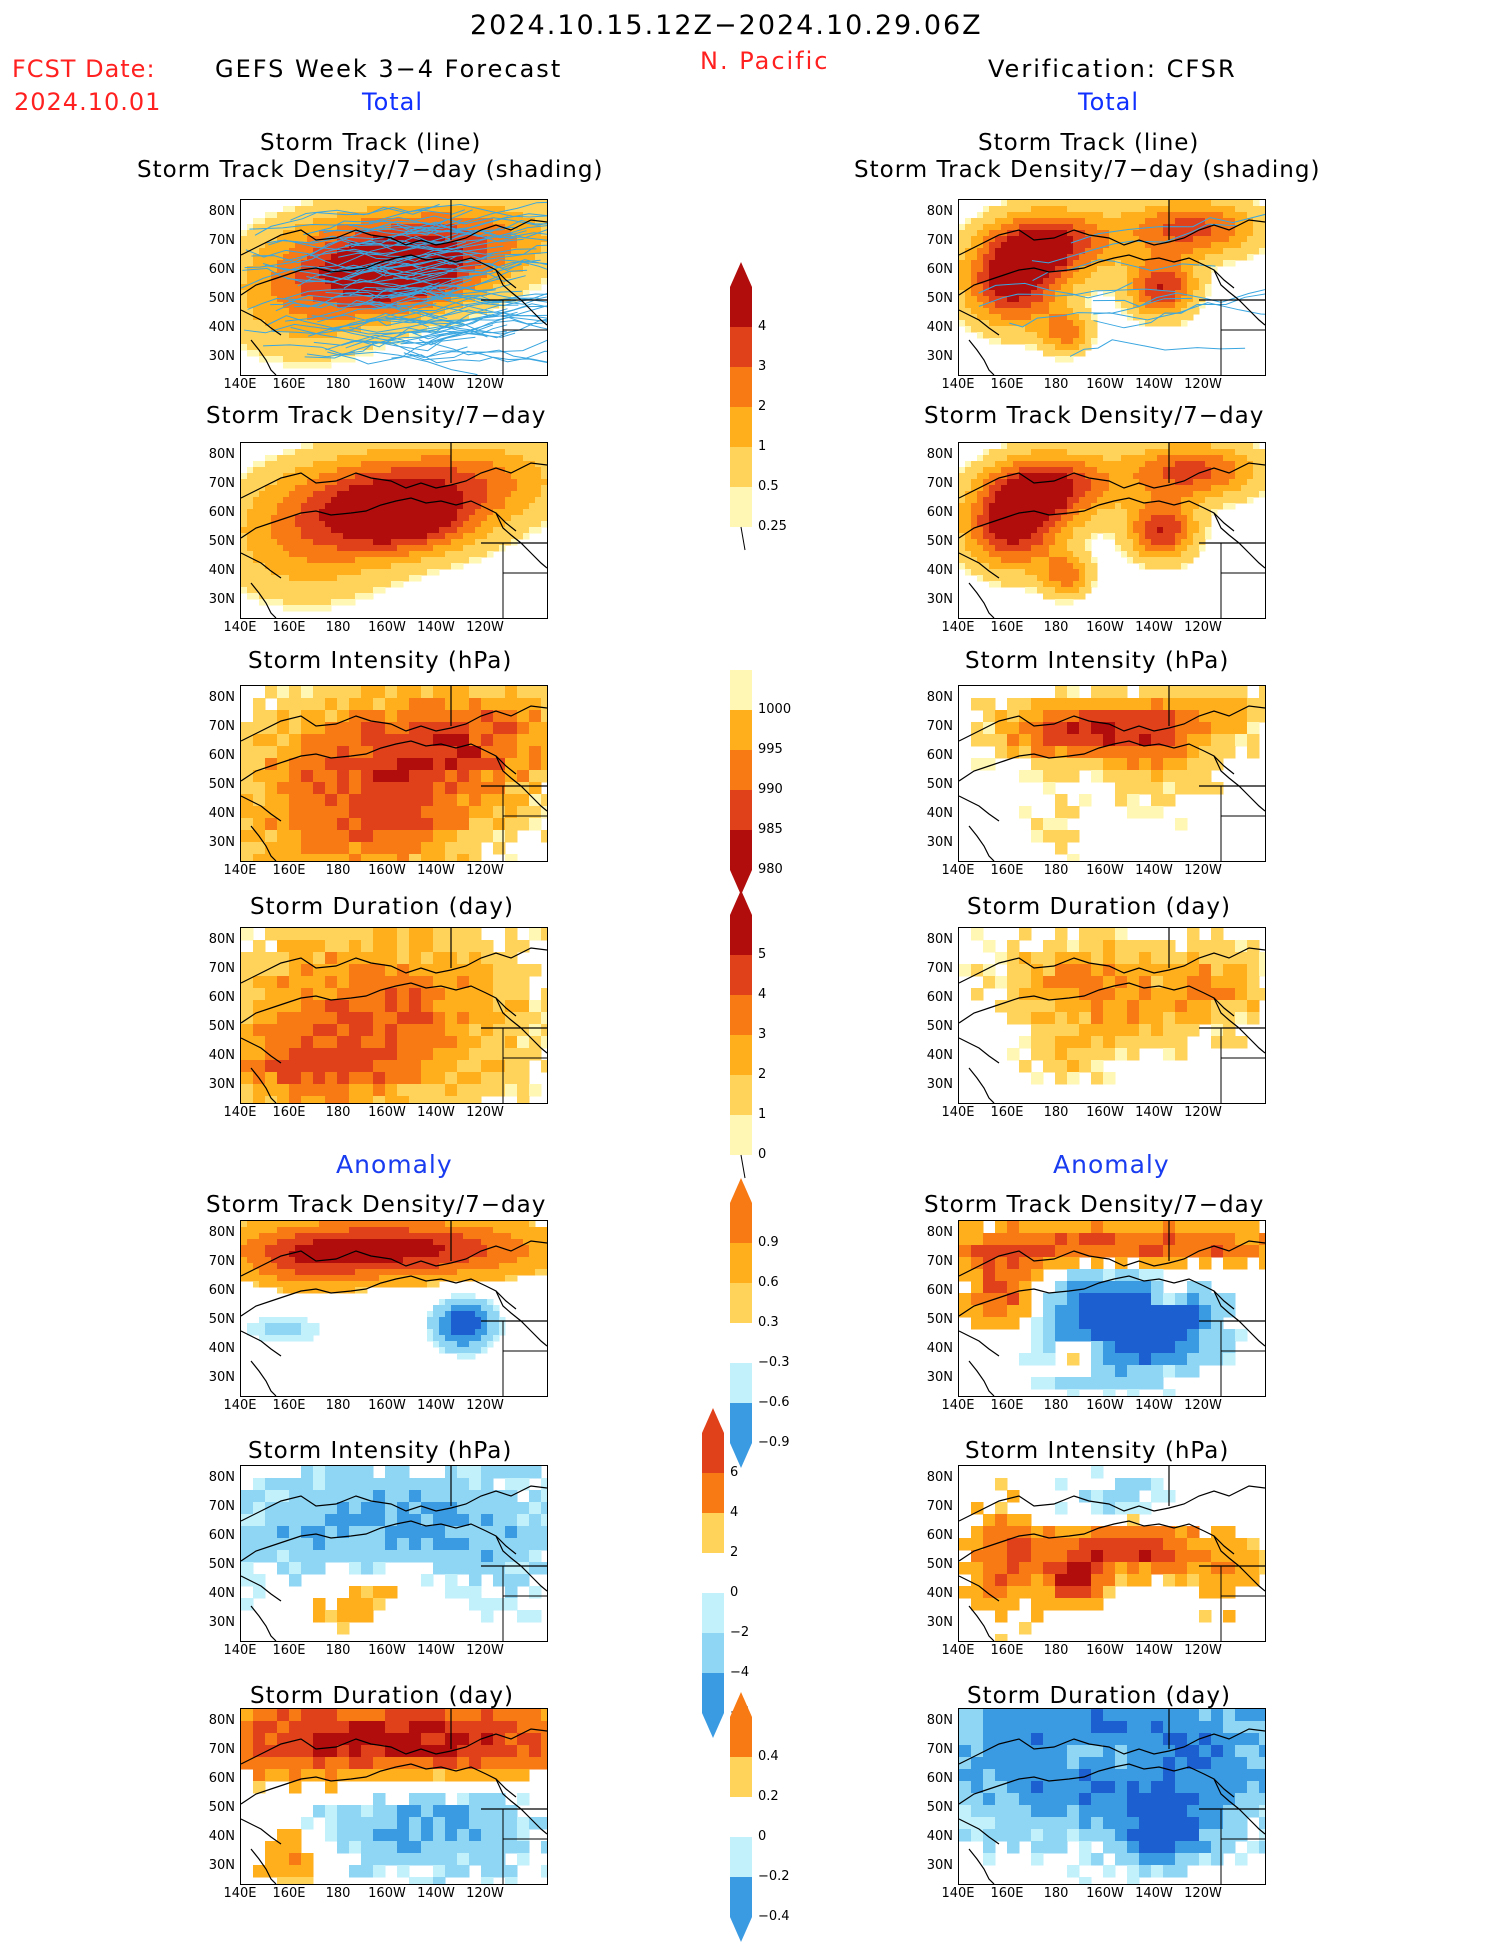 This screenshot has height=1946, width=1487. I want to click on total-right-label: Total, so click(1109, 102).